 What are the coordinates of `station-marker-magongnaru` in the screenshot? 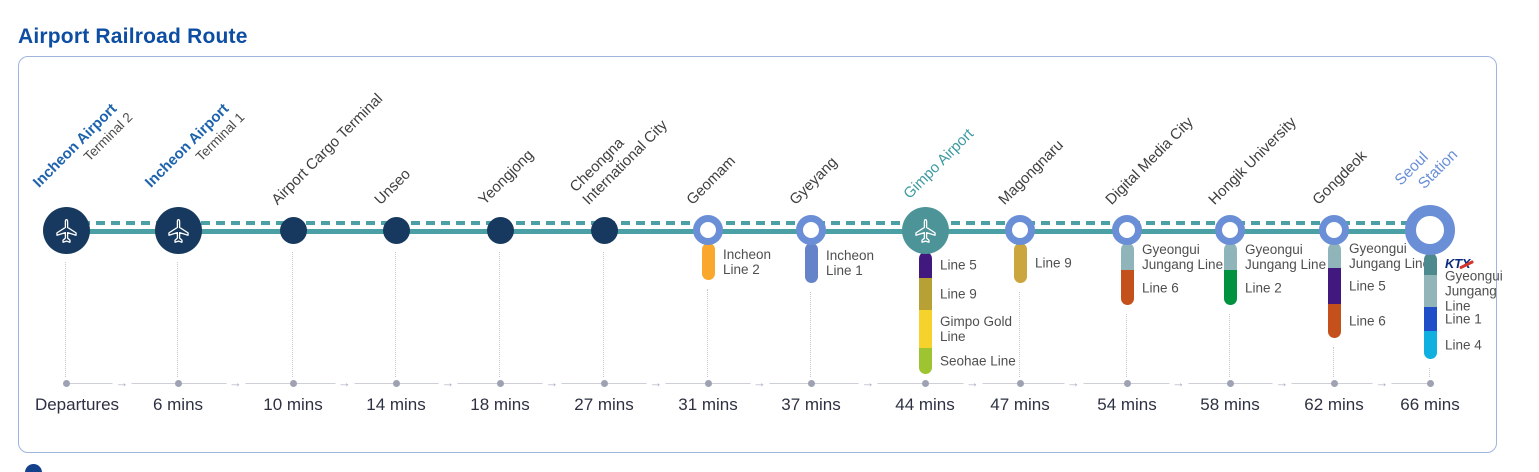 It's located at (1020, 230).